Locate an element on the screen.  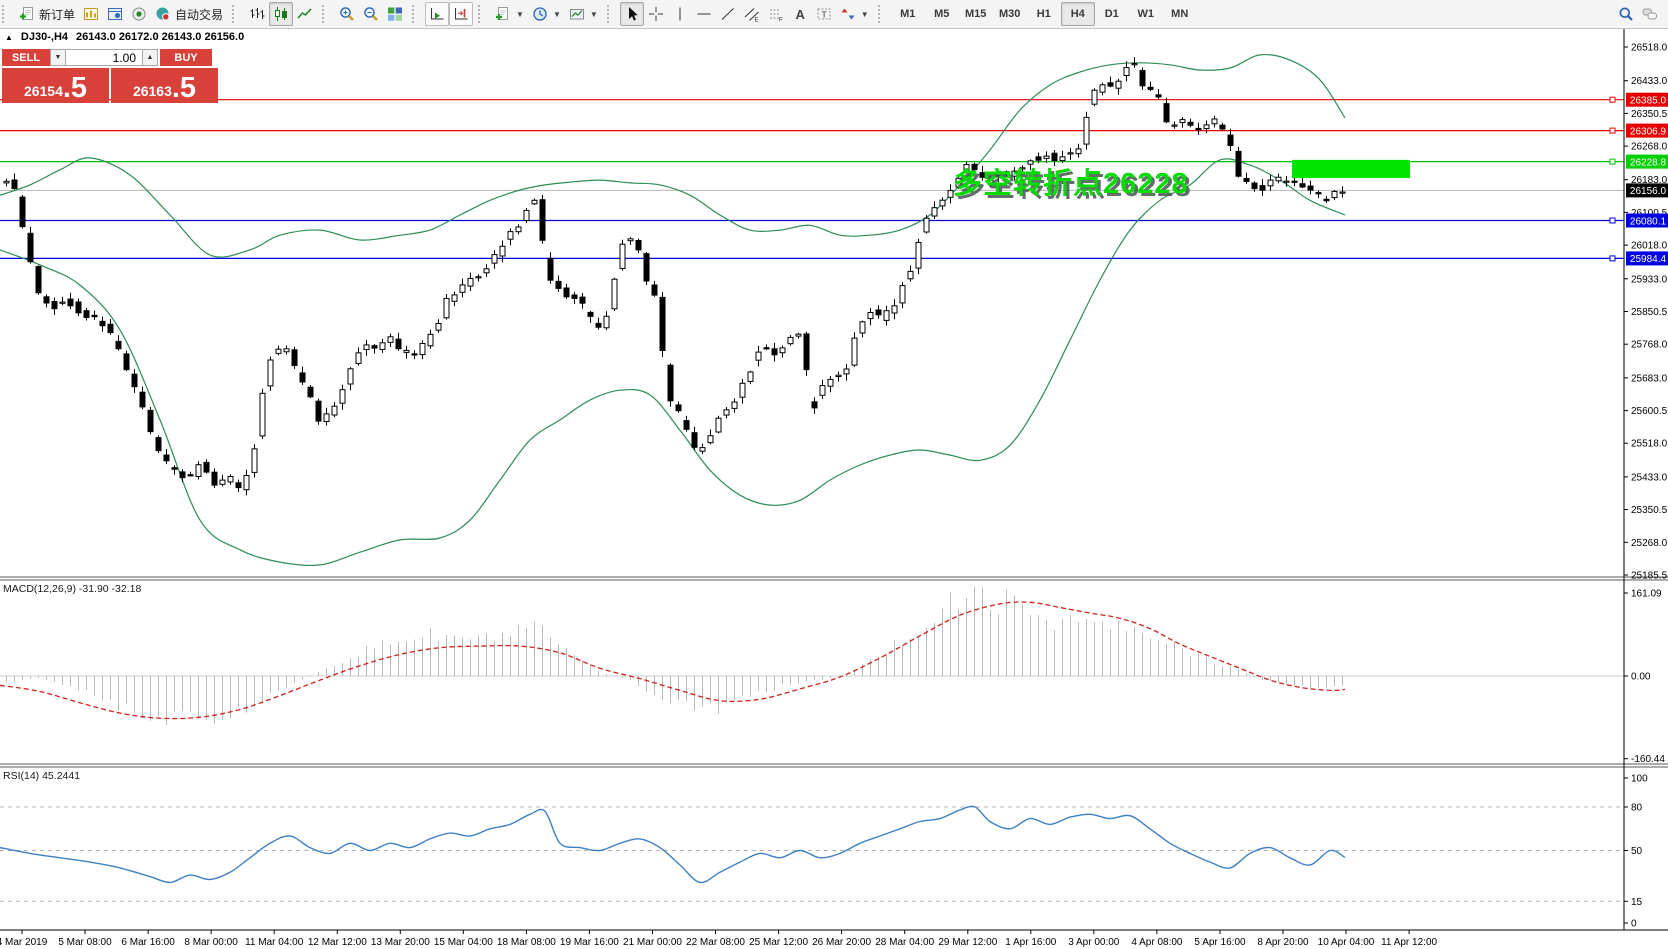
periods-dropdown-caret: ▼ is located at coordinates (556, 14).